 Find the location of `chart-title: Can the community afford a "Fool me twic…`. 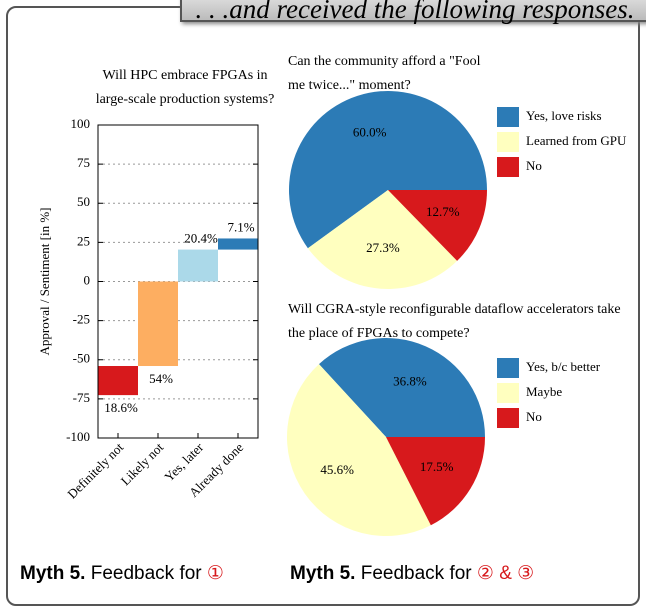

chart-title: Can the community afford a "Fool me twic… is located at coordinates (384, 73).